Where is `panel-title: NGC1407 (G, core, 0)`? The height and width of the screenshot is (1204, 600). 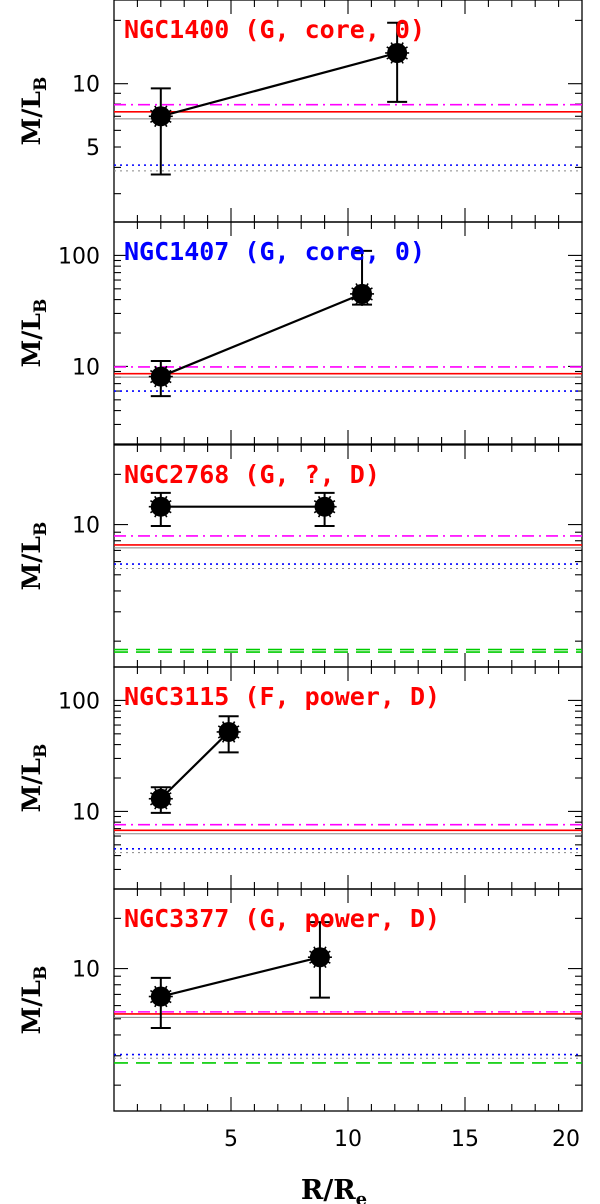
panel-title: NGC1407 (G, core, 0) is located at coordinates (274, 251).